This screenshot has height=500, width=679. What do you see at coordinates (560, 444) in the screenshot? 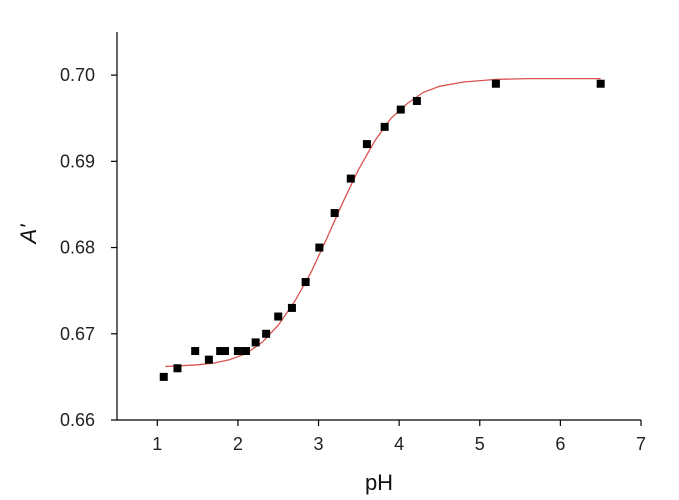
I see `x-tick-label: 6` at bounding box center [560, 444].